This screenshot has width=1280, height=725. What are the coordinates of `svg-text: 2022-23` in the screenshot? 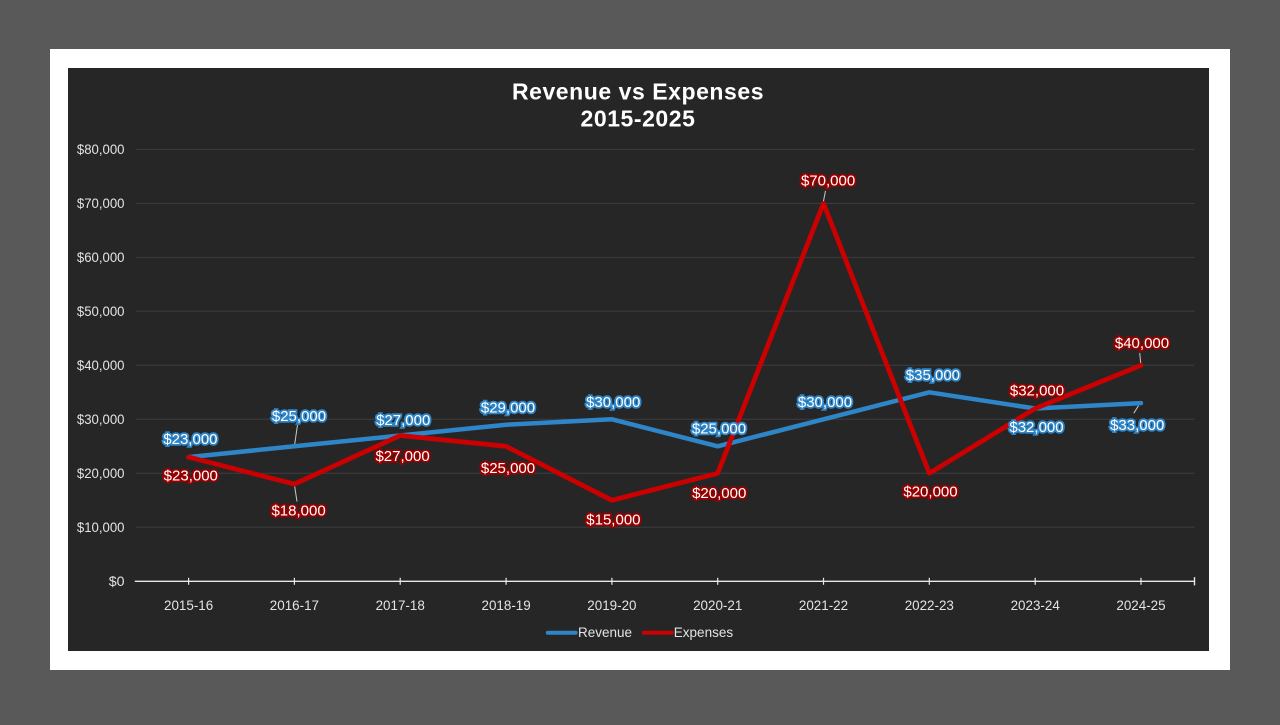 It's located at (929, 606).